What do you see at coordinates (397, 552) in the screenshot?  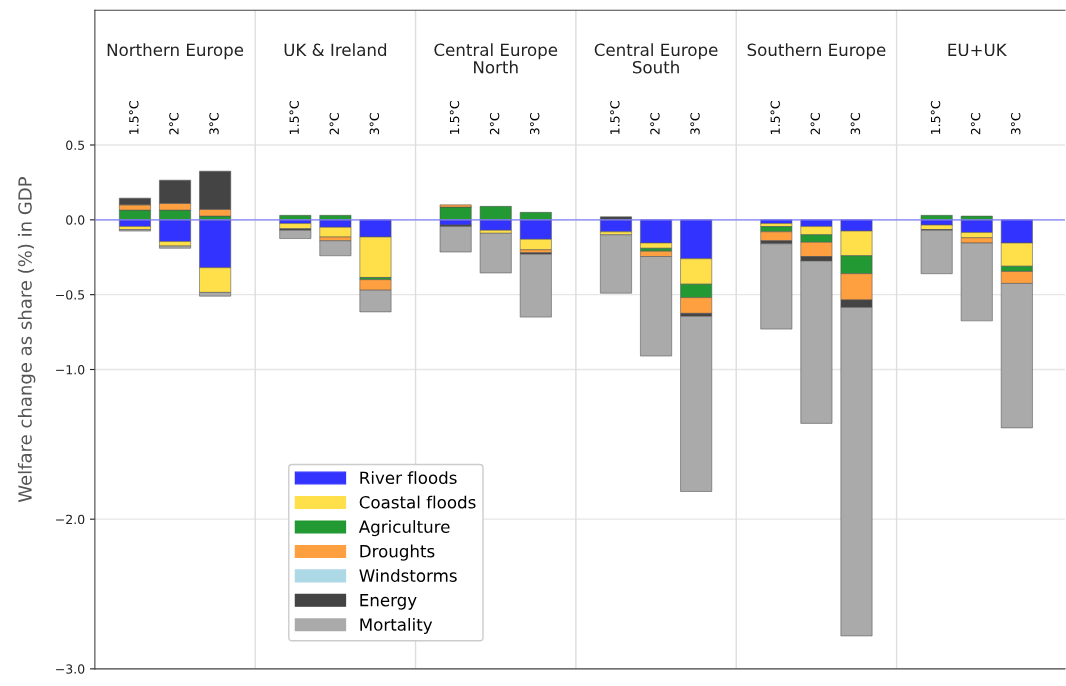 I see `legend-label: Droughts` at bounding box center [397, 552].